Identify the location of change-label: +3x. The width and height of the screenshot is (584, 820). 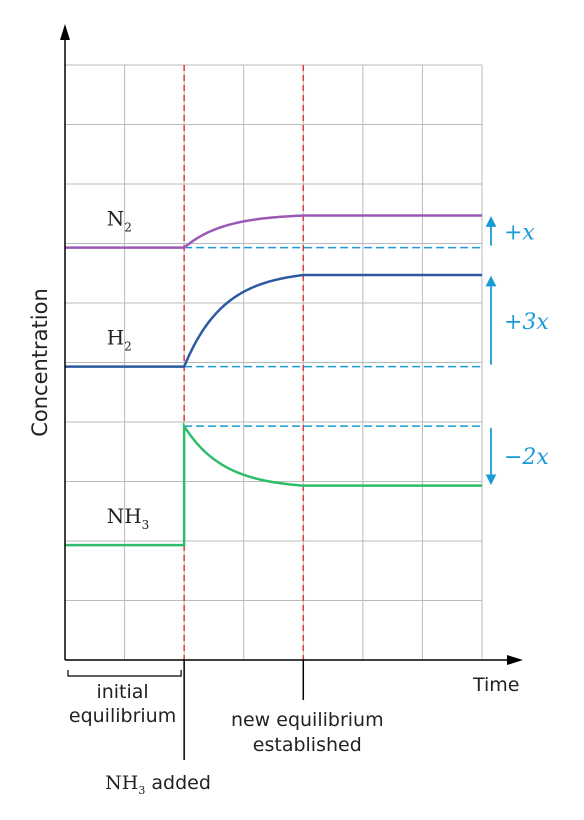
(526, 322).